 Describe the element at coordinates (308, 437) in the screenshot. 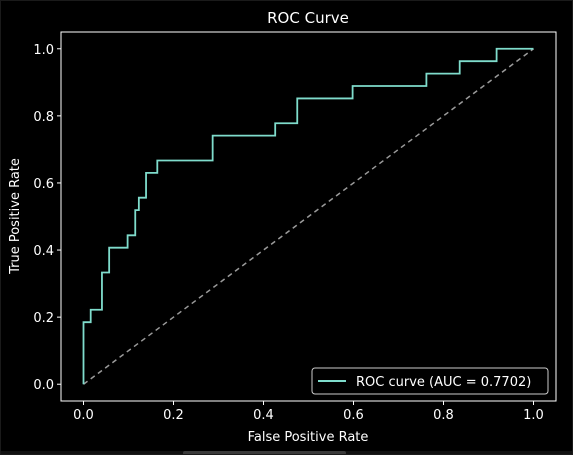

I see `x-axis-label: False Positive Rate` at that location.